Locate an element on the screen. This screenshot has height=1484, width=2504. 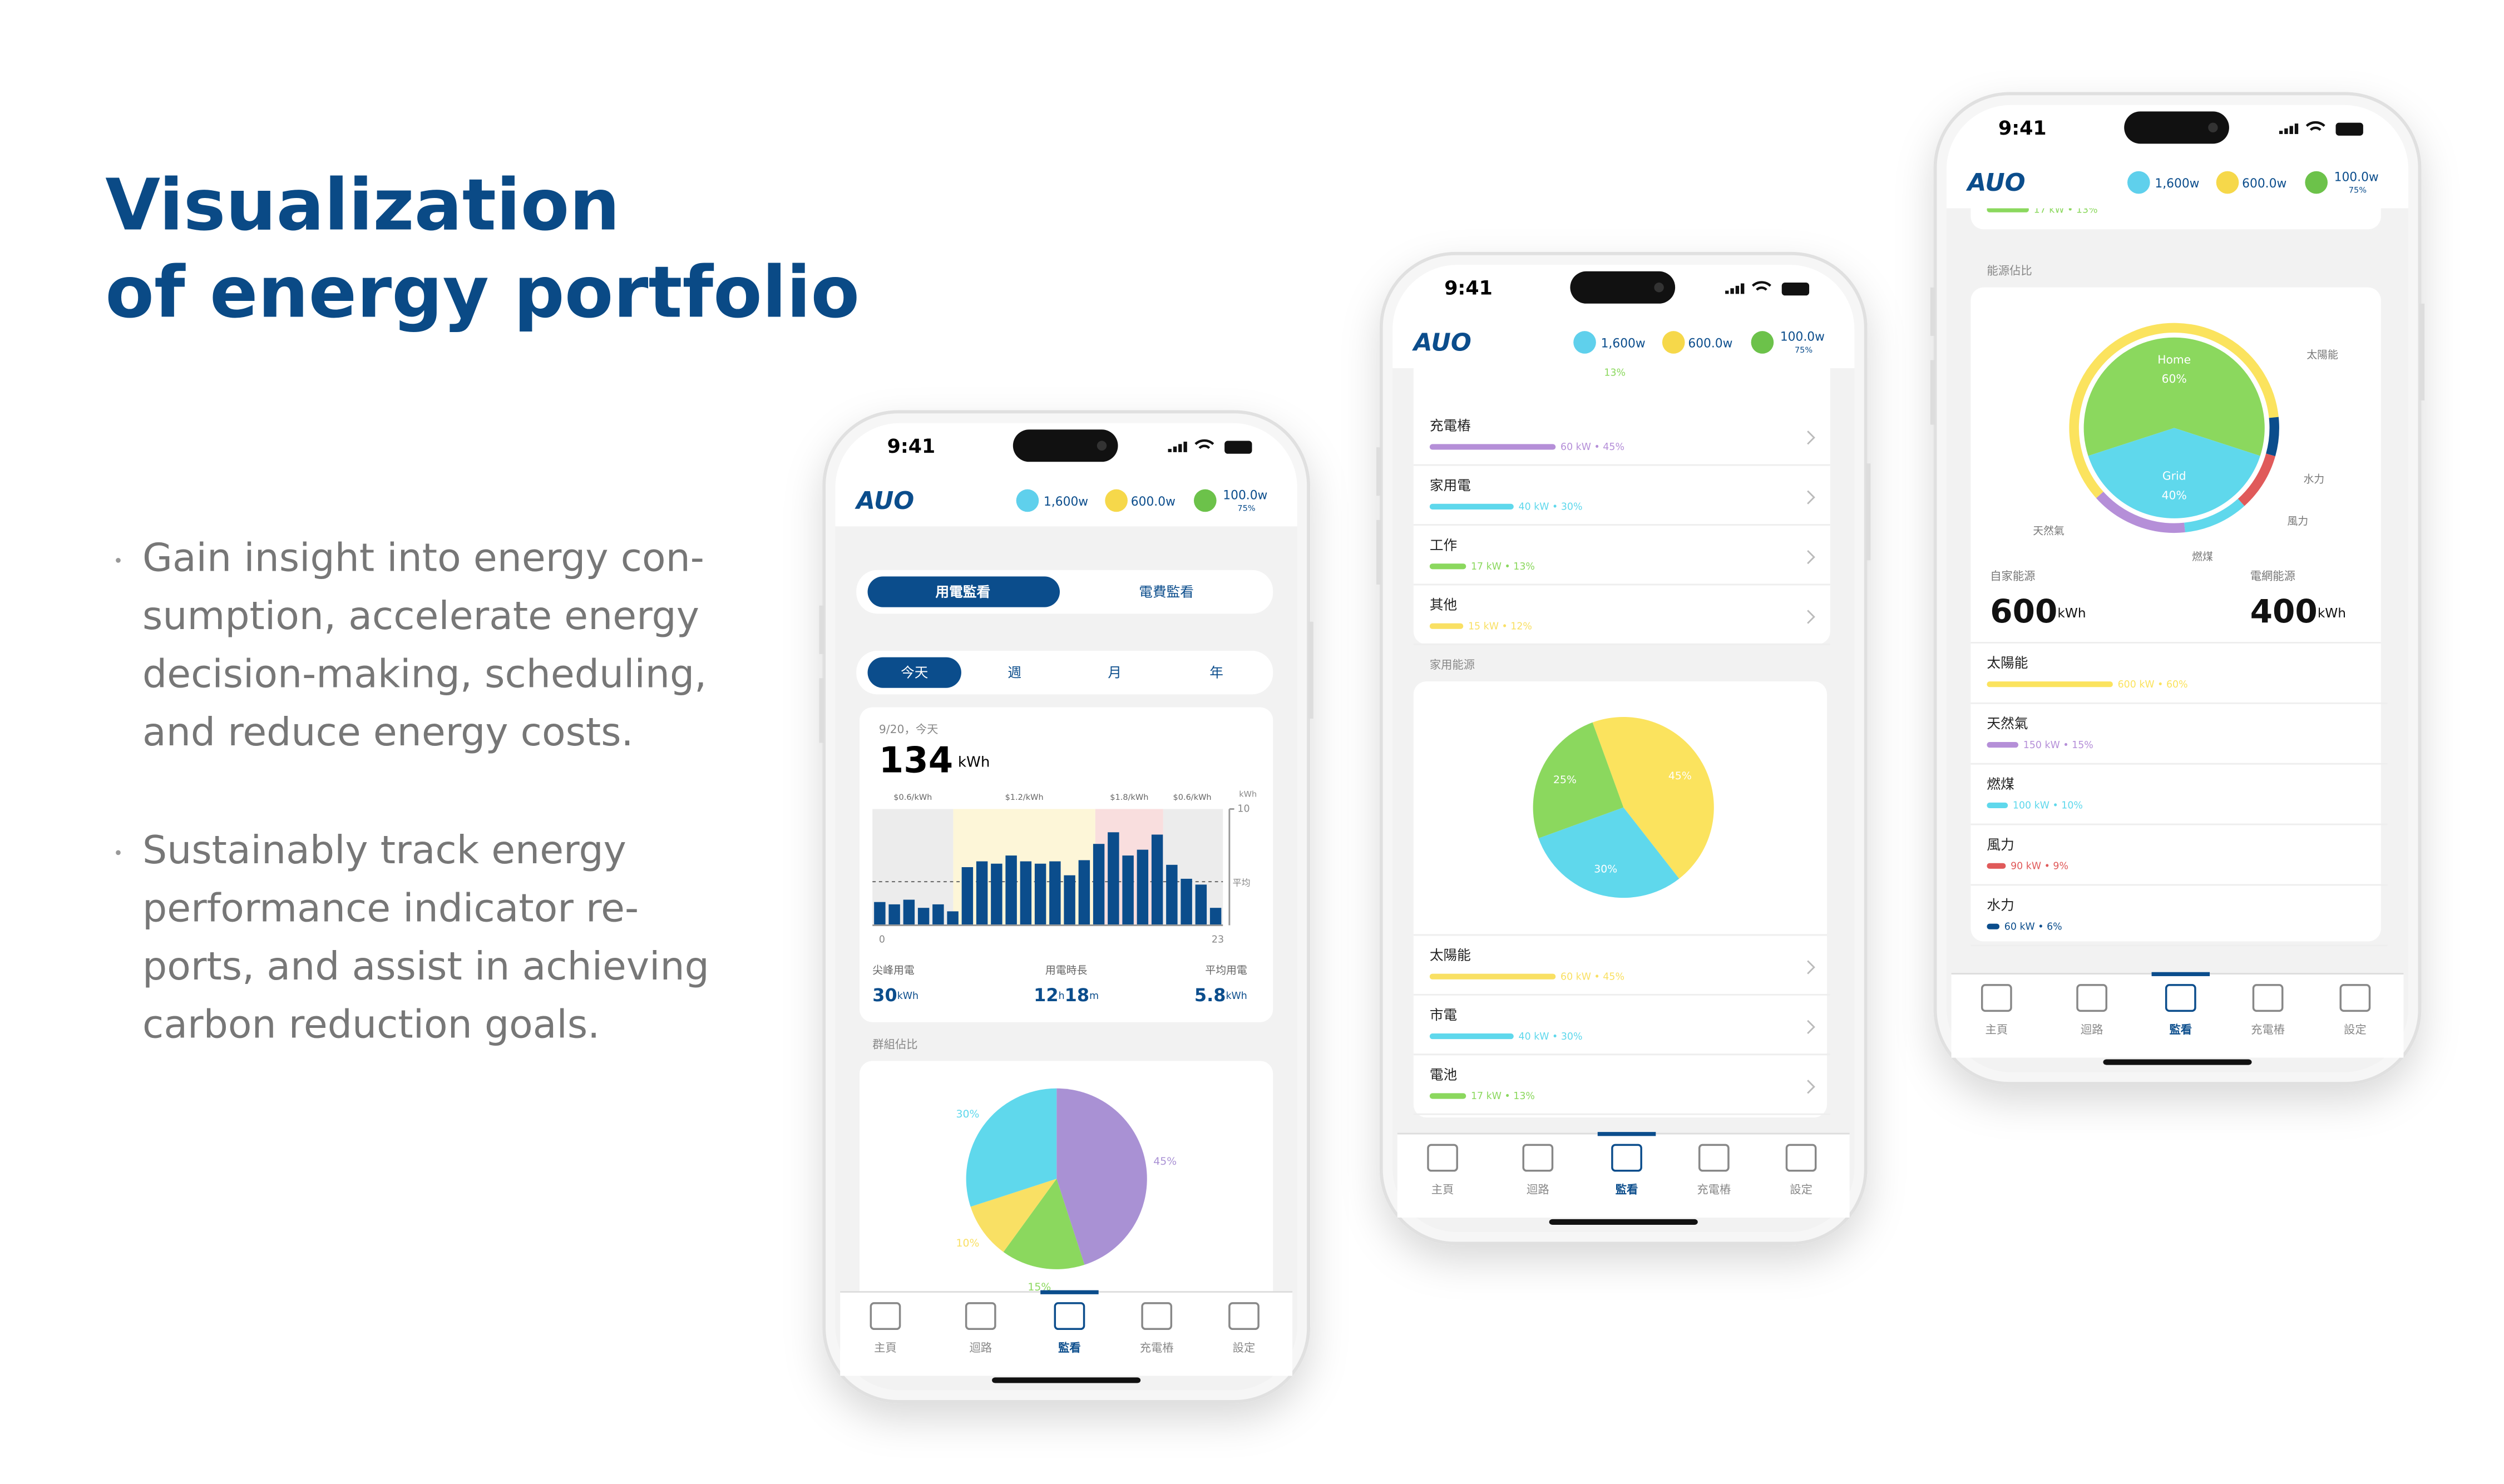
home-indicator is located at coordinates (1066, 1380).